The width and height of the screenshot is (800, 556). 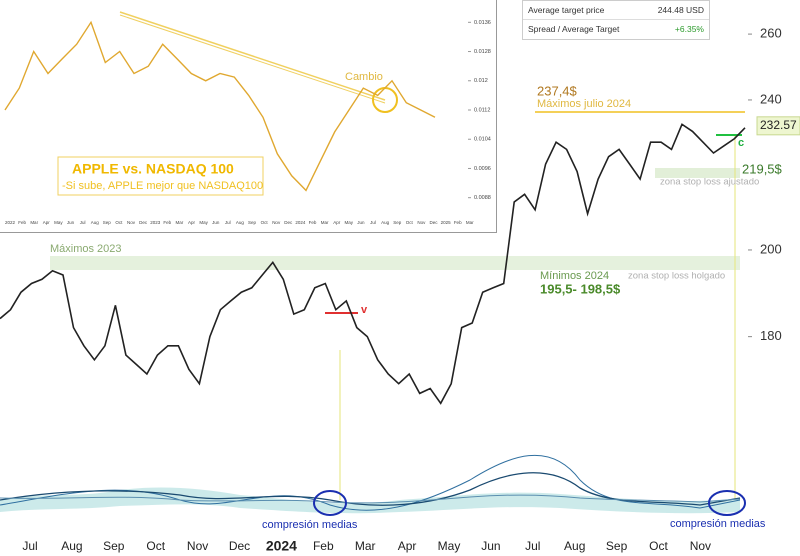 What do you see at coordinates (580, 288) in the screenshot?
I see `annotation: 195,5- 198,5$` at bounding box center [580, 288].